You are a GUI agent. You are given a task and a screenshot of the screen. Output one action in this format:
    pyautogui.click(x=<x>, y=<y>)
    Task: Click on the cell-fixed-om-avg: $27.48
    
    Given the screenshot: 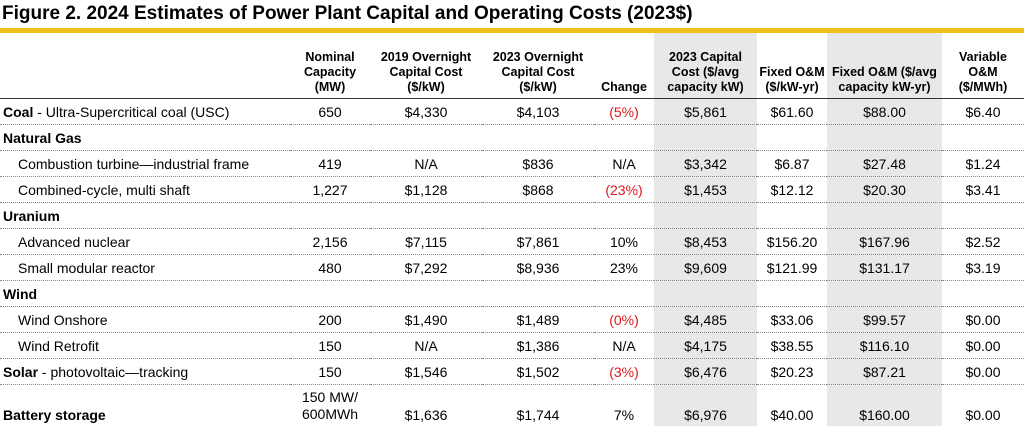 What is the action you would take?
    pyautogui.click(x=884, y=164)
    